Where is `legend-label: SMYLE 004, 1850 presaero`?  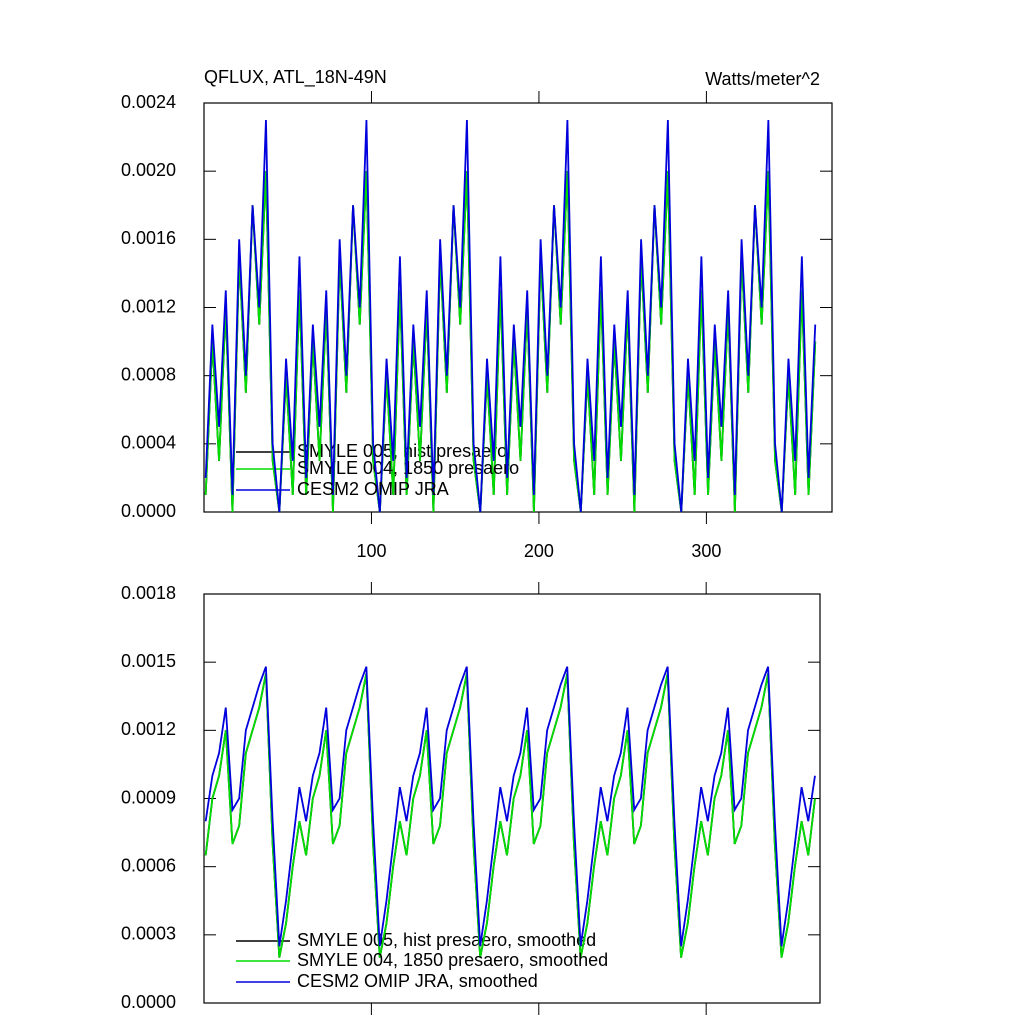 legend-label: SMYLE 004, 1850 presaero is located at coordinates (408, 468).